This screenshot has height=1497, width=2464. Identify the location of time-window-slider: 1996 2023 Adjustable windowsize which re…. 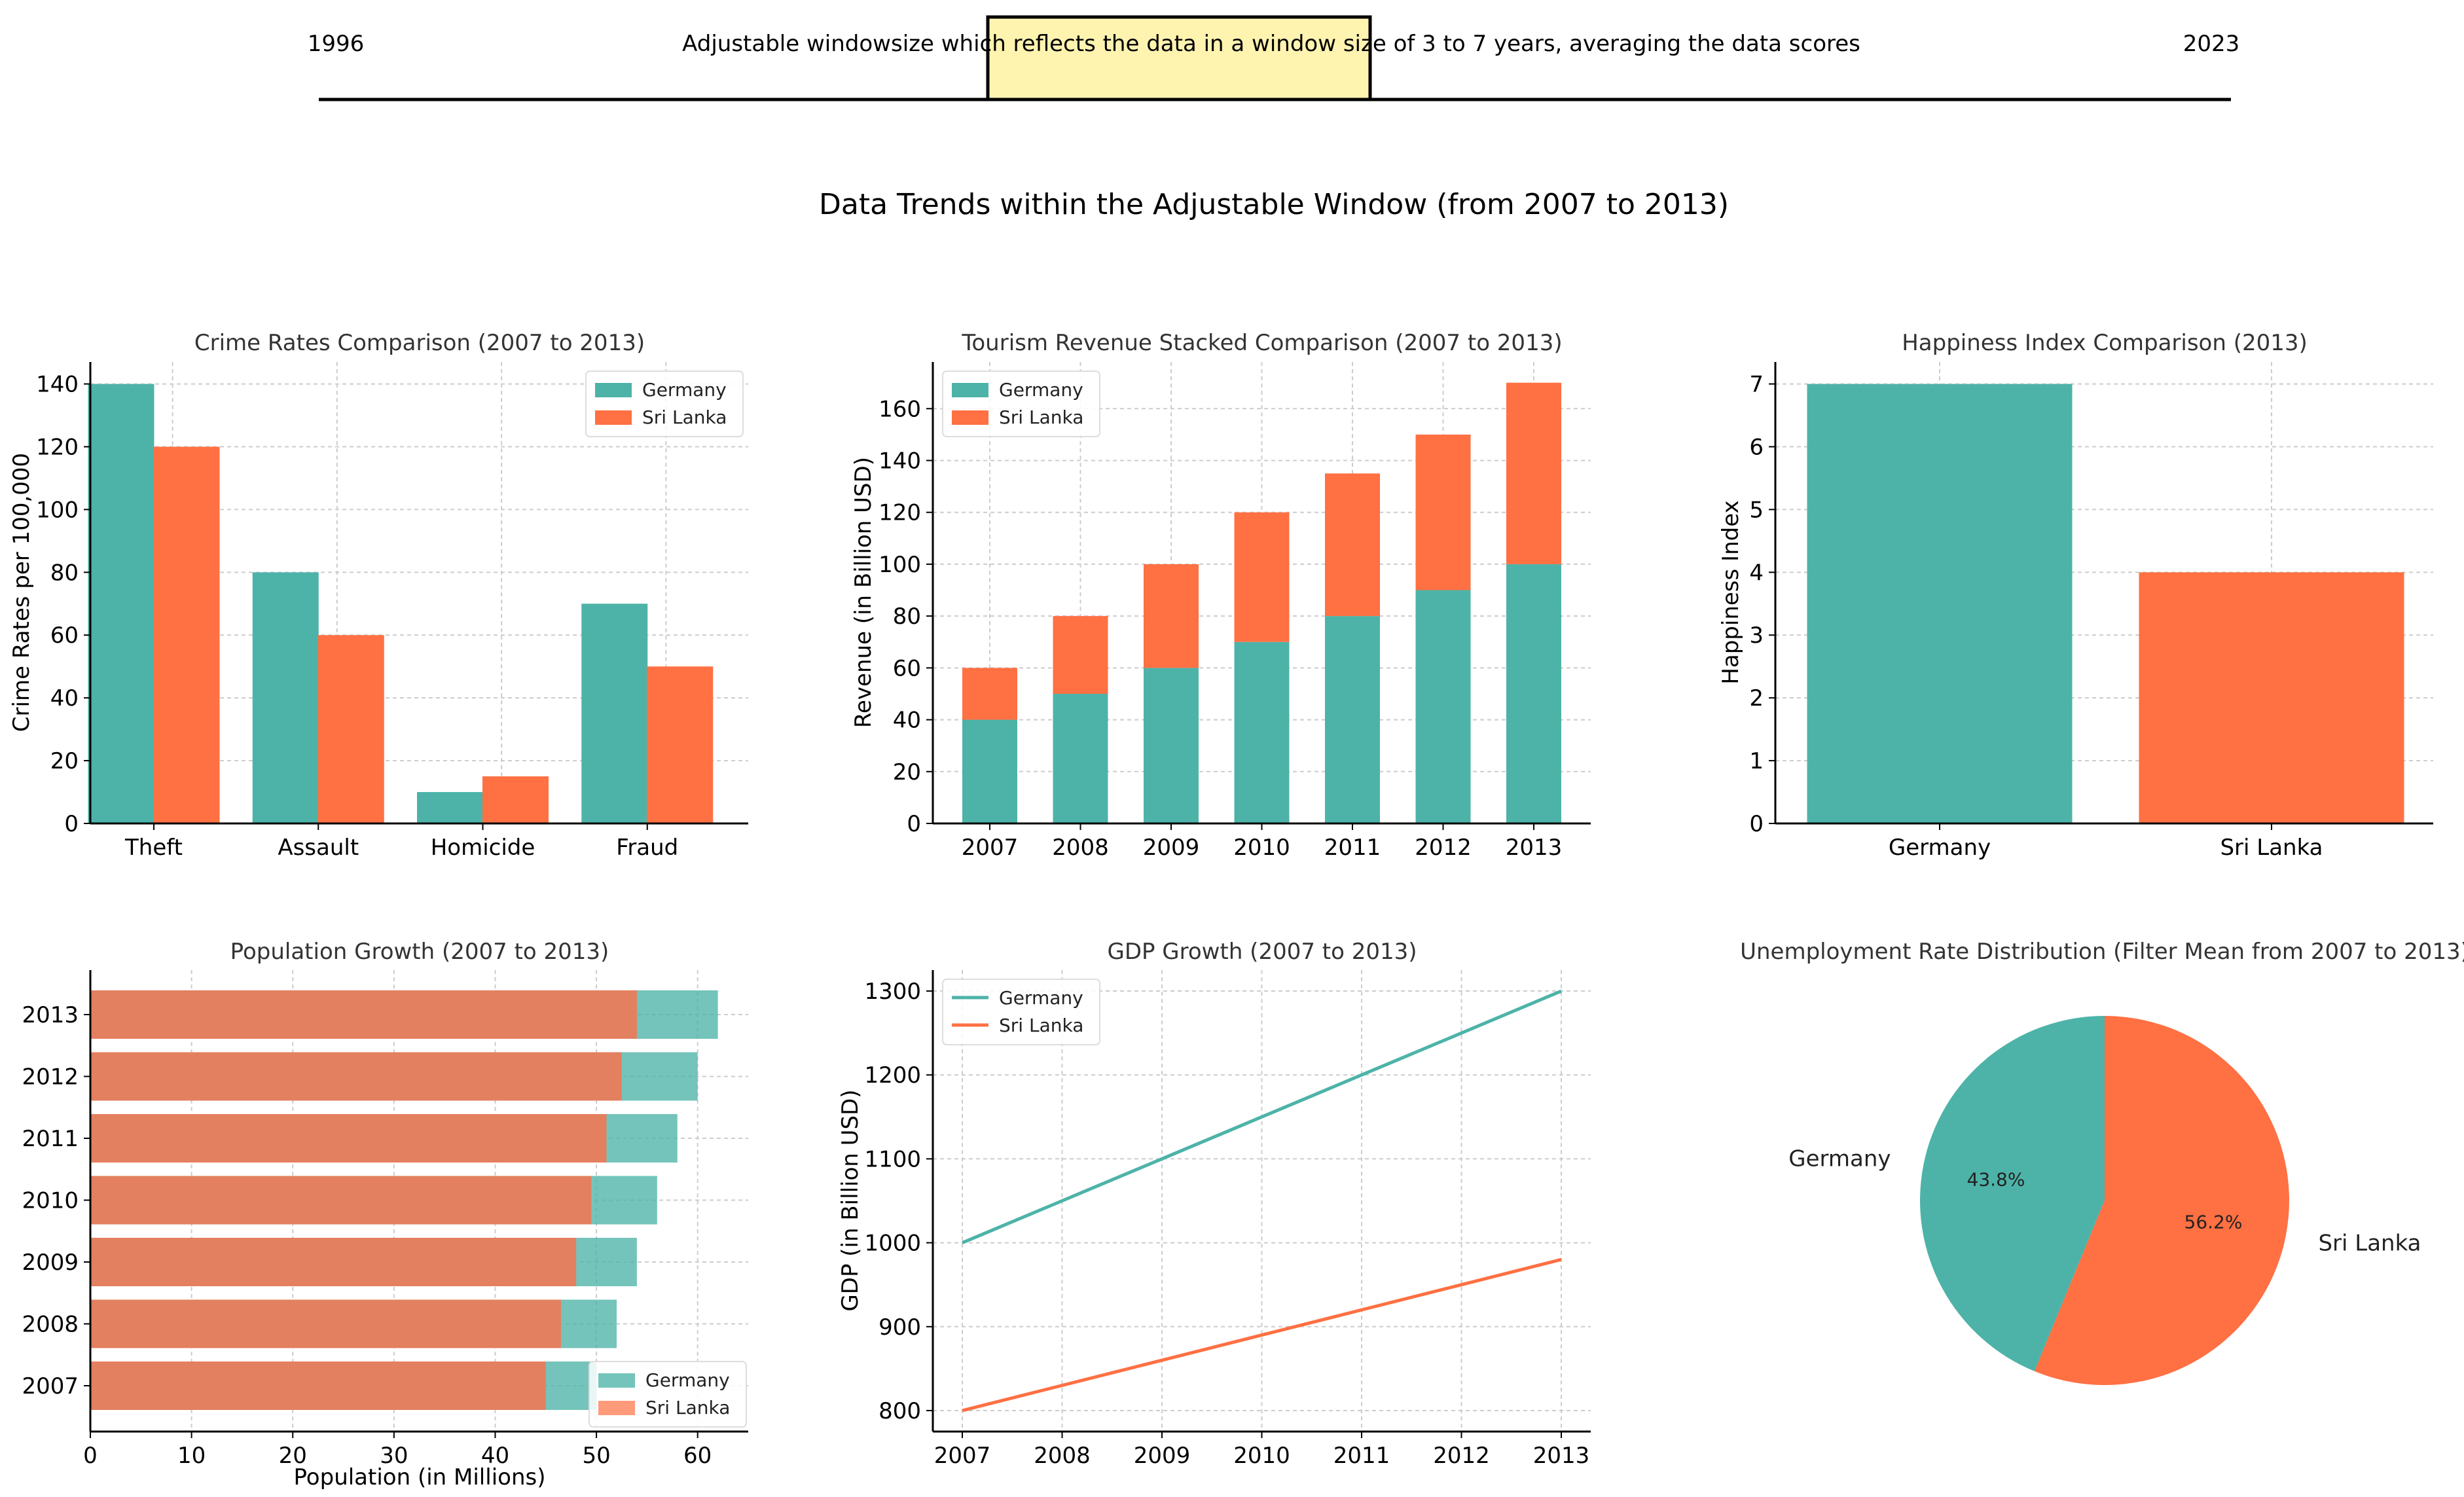
(1274, 58).